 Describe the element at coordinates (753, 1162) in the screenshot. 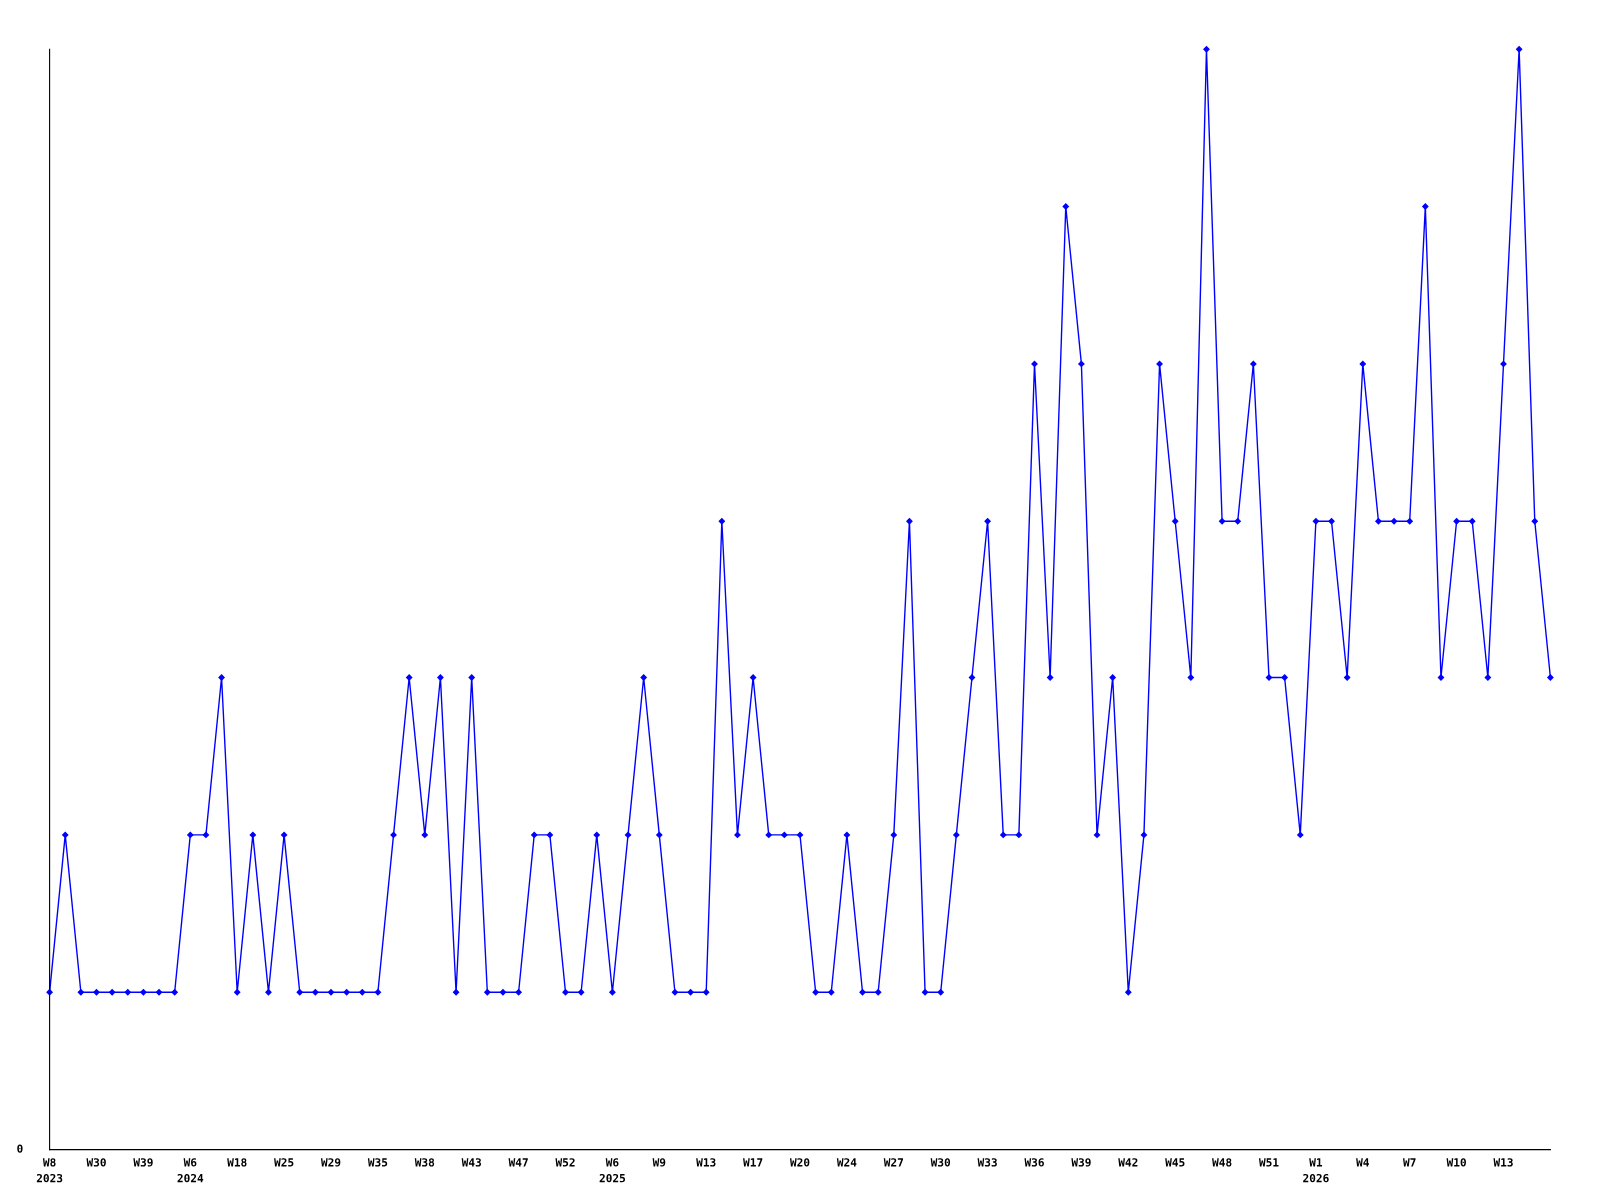

I see `x-tick-label: W17` at that location.